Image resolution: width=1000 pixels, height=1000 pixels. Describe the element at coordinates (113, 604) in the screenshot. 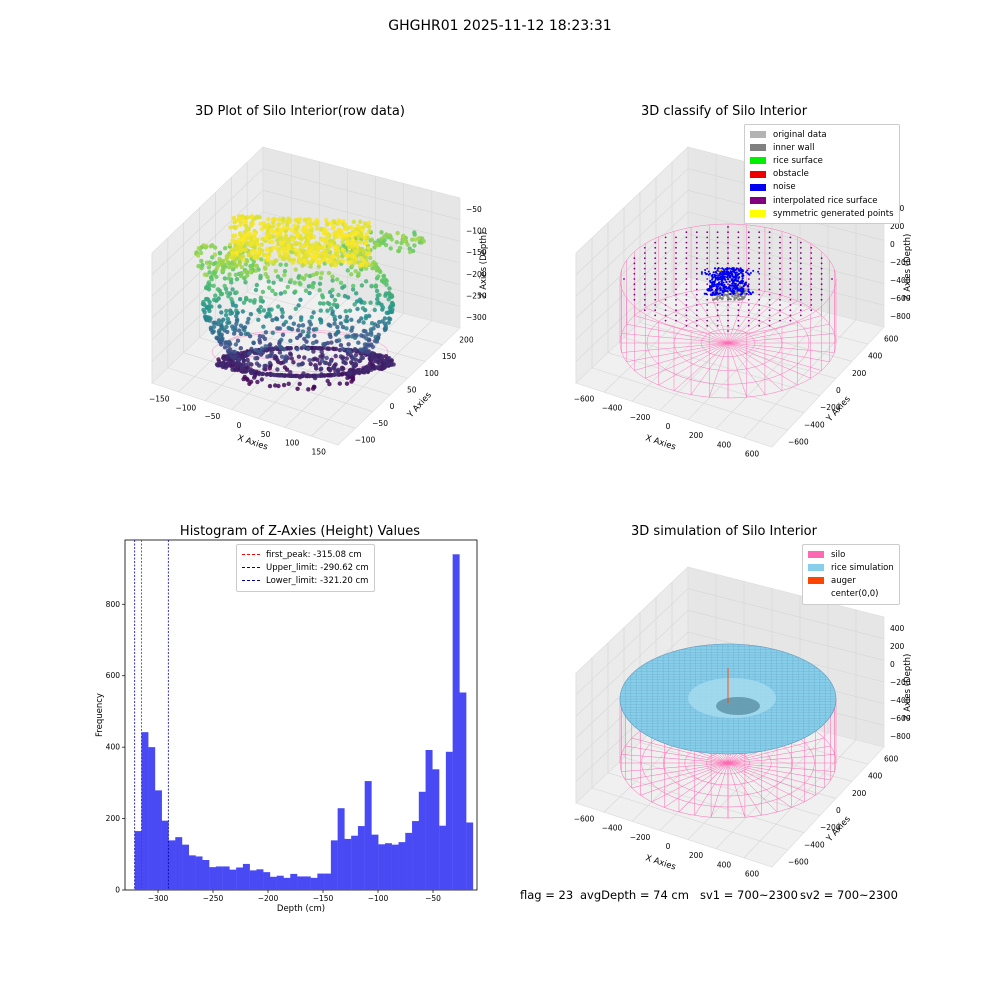

I see `histogram-y-tick: 800` at that location.